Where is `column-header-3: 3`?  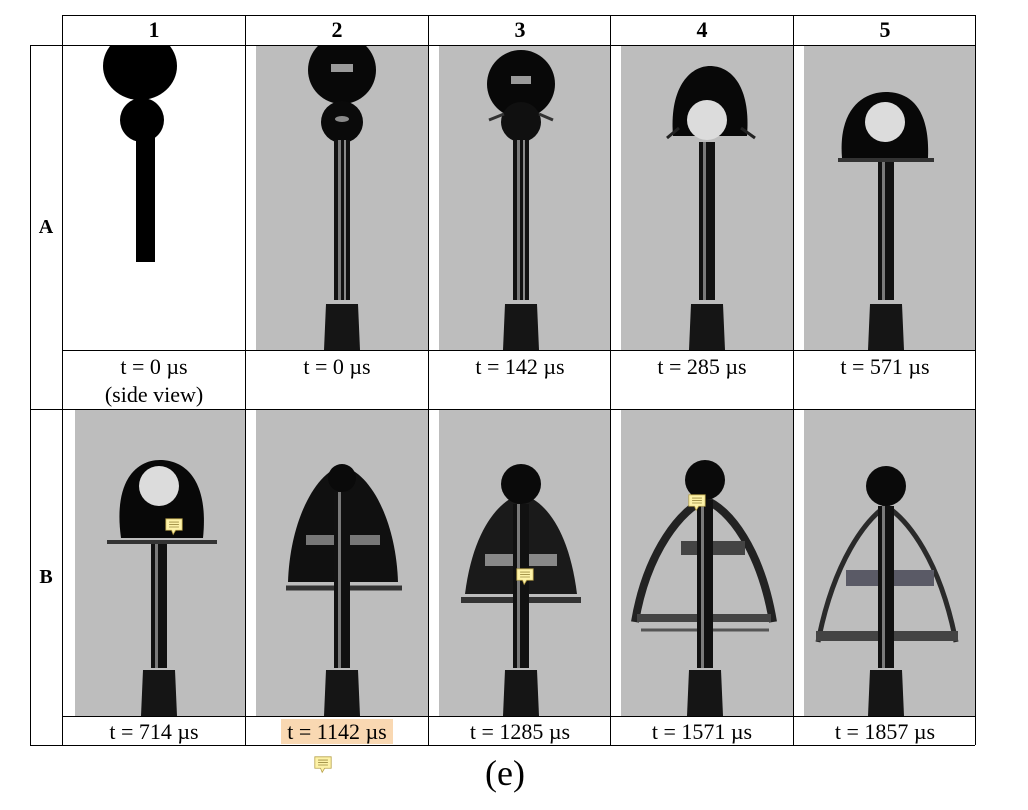
column-header-3: 3 is located at coordinates (520, 29).